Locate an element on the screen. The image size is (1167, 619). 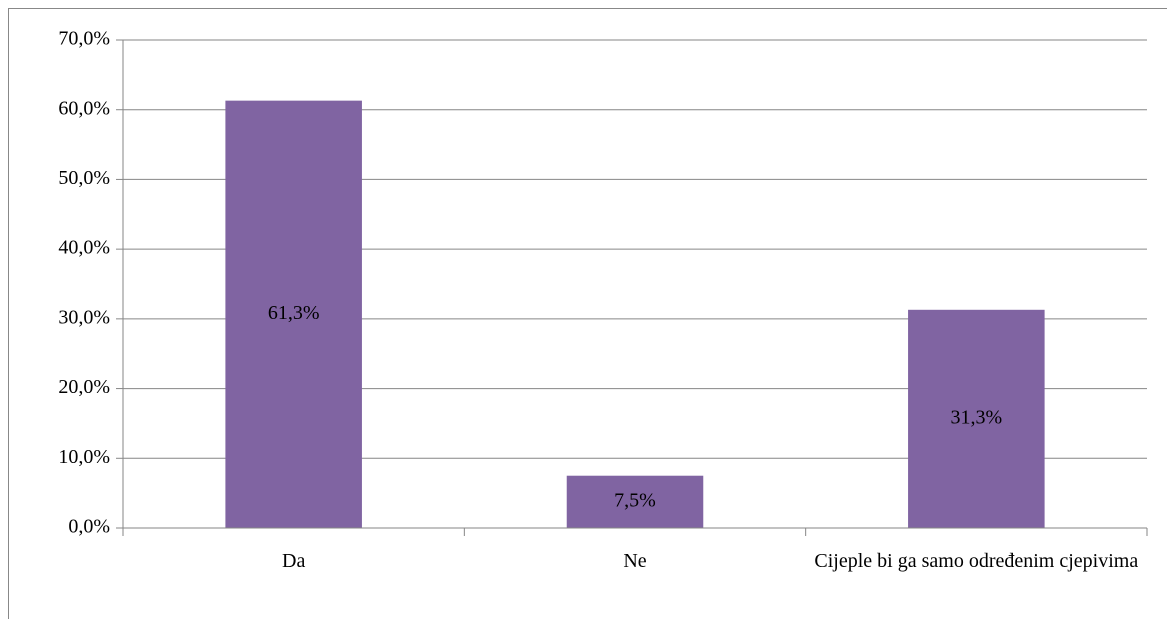
y-tick-label: 30,0% is located at coordinates (84, 317).